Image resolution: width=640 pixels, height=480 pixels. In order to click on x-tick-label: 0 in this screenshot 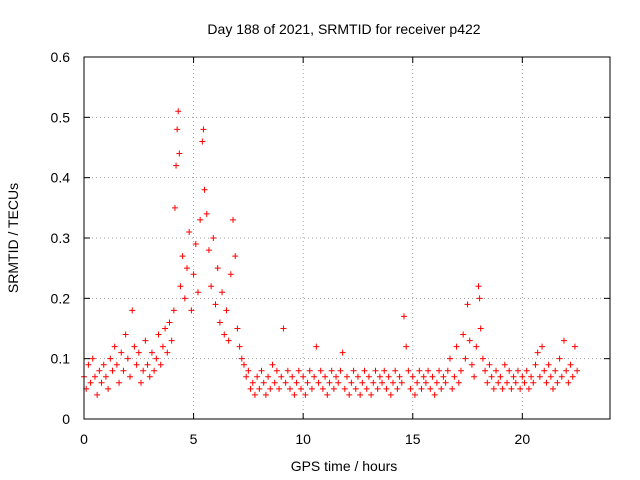, I will do `click(84, 439)`.